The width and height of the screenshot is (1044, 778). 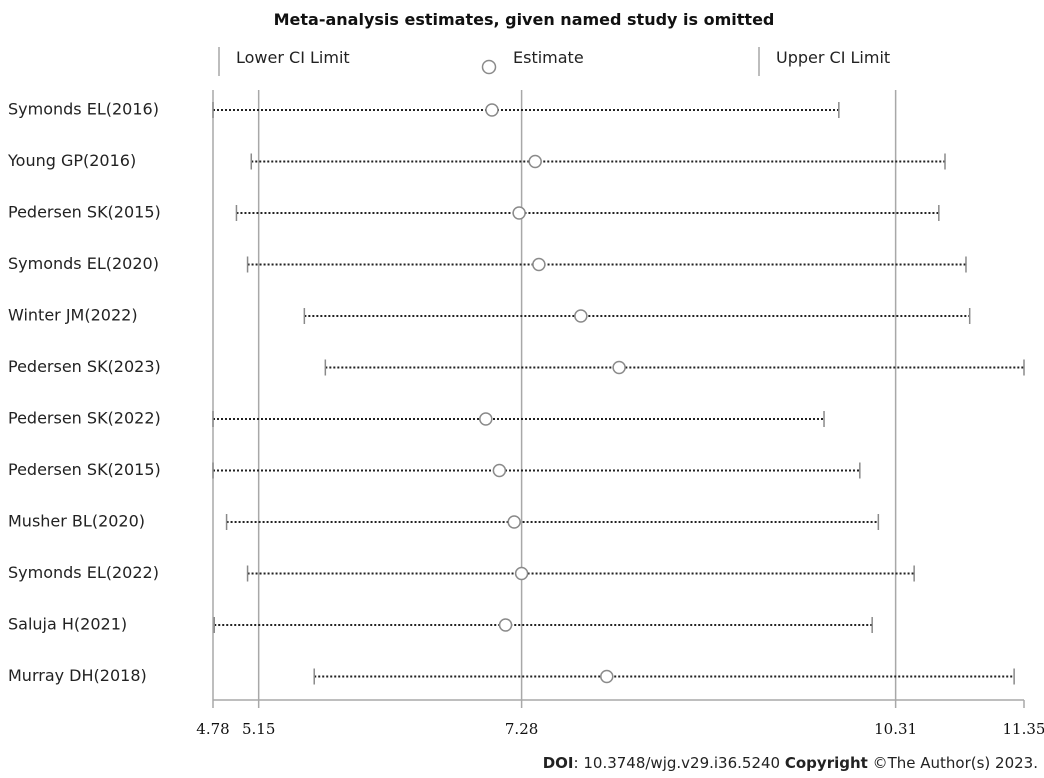 What do you see at coordinates (952, 763) in the screenshot?
I see `copyright-value: ©The Author(s) 2023.` at bounding box center [952, 763].